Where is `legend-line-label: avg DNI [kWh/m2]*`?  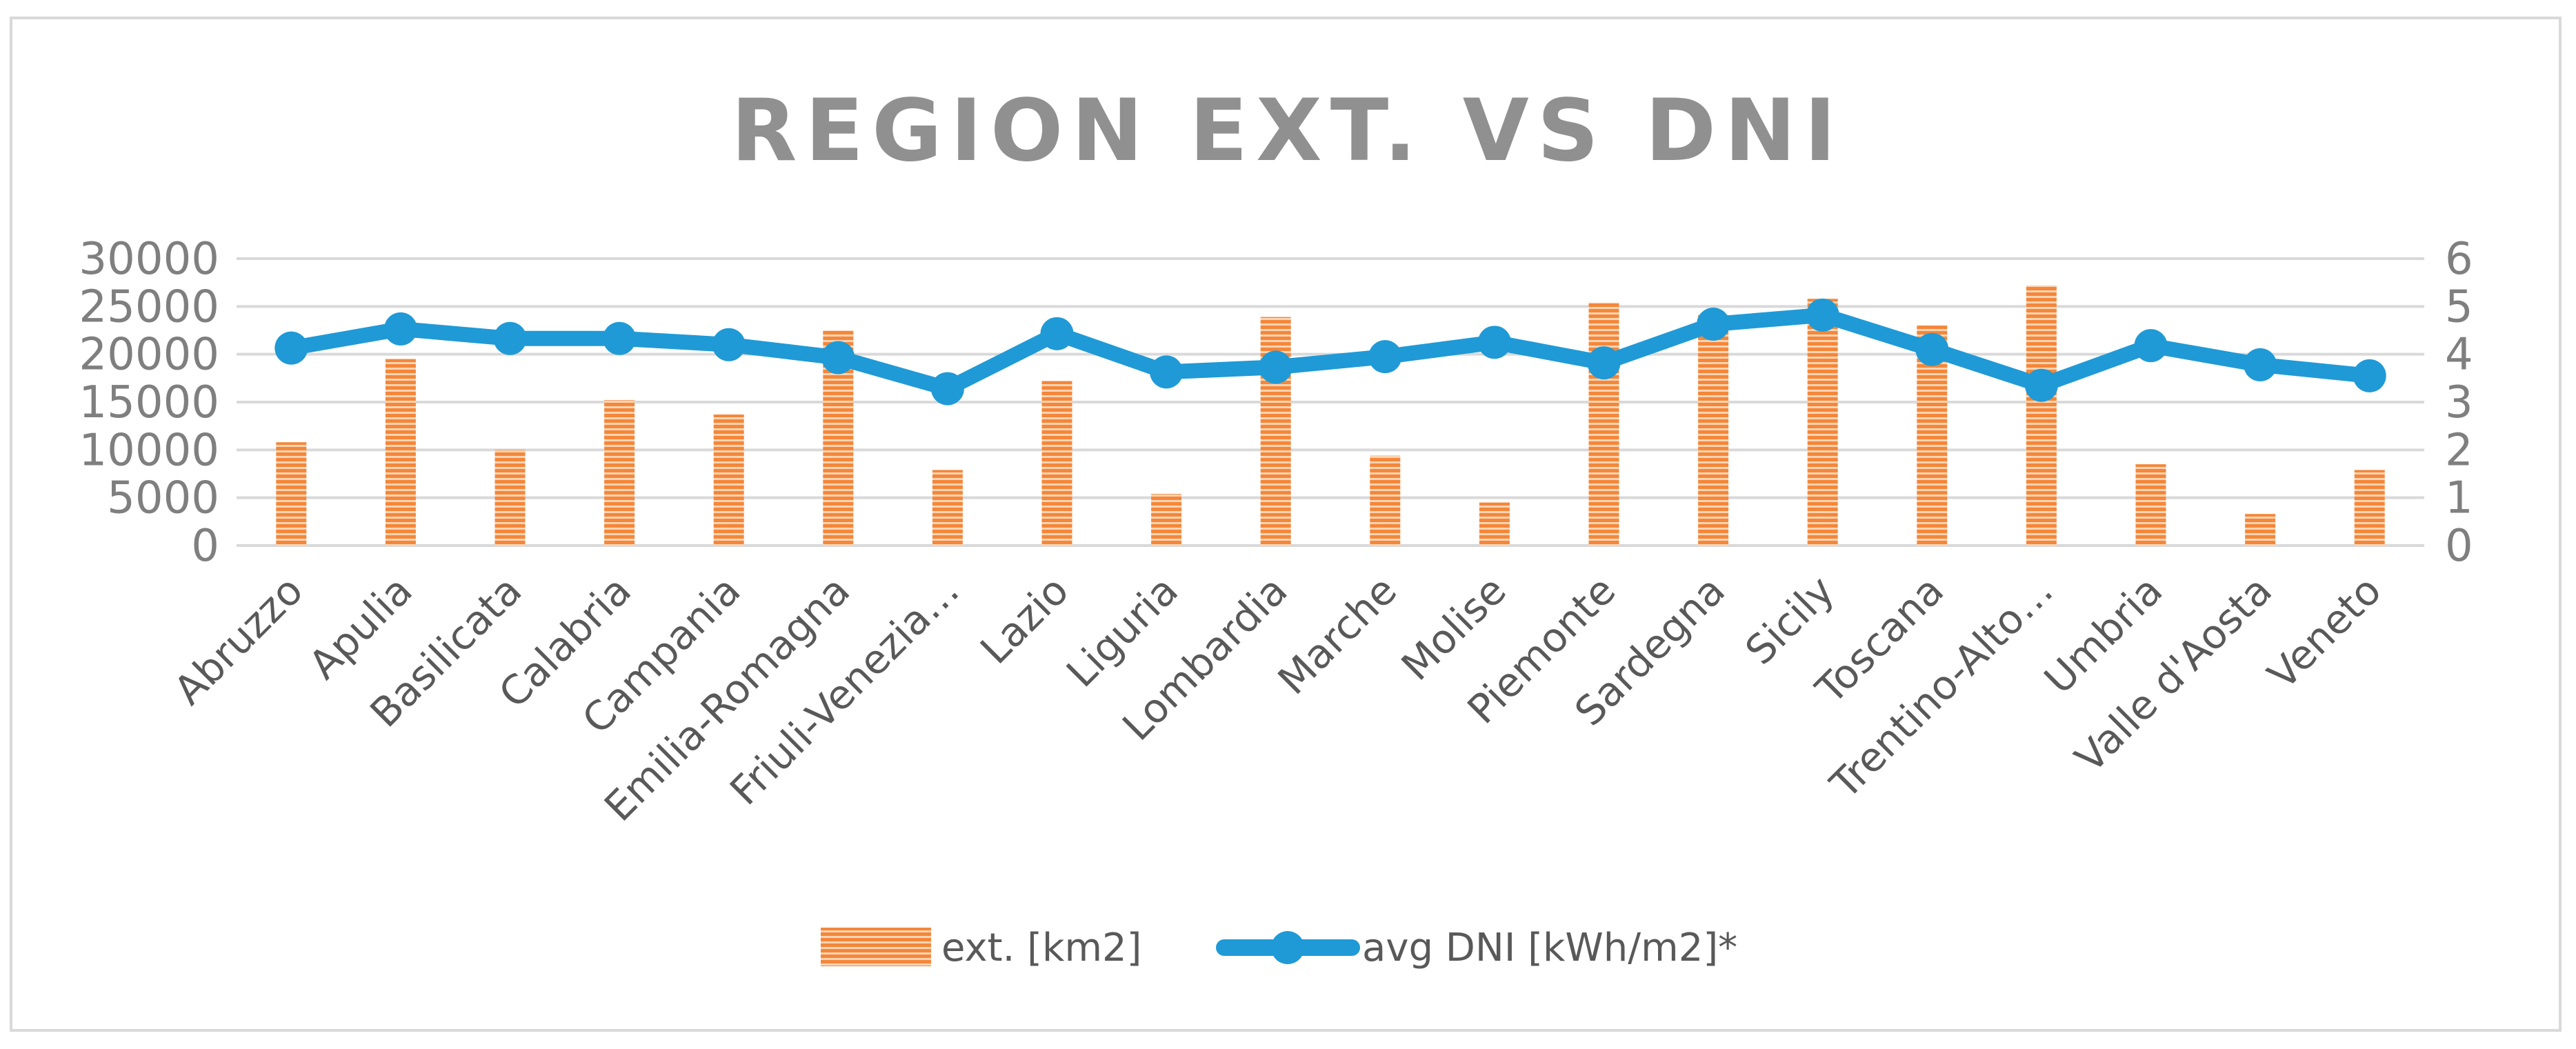 legend-line-label: avg DNI [kWh/m2]* is located at coordinates (1549, 948).